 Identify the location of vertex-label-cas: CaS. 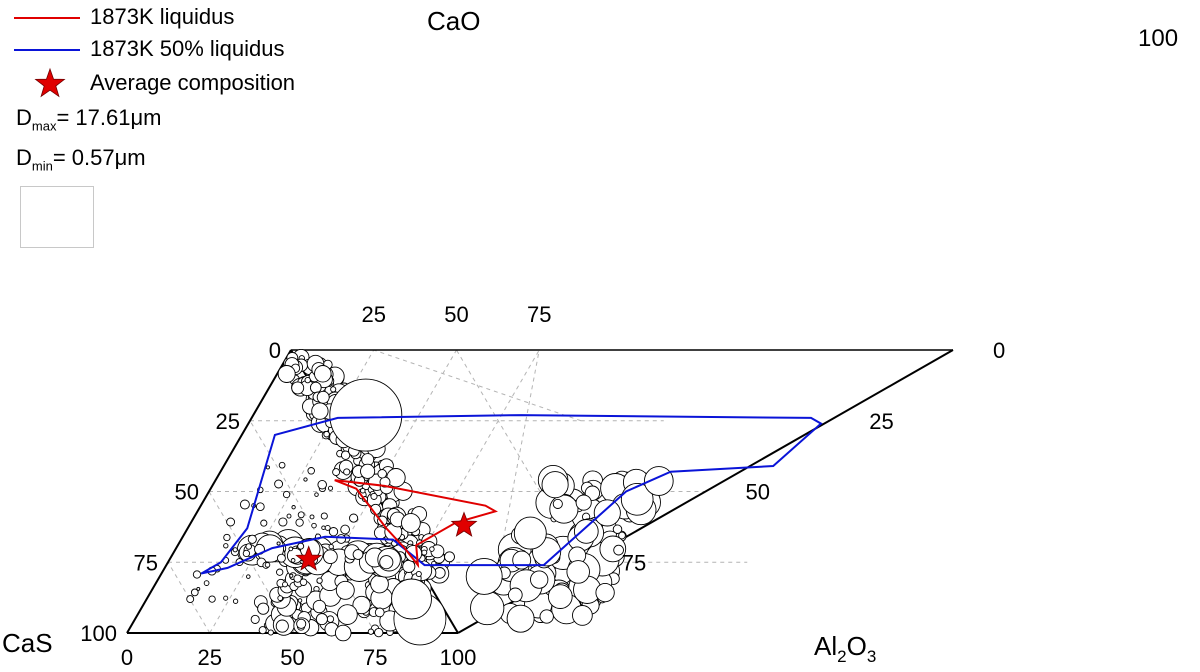
(27, 643).